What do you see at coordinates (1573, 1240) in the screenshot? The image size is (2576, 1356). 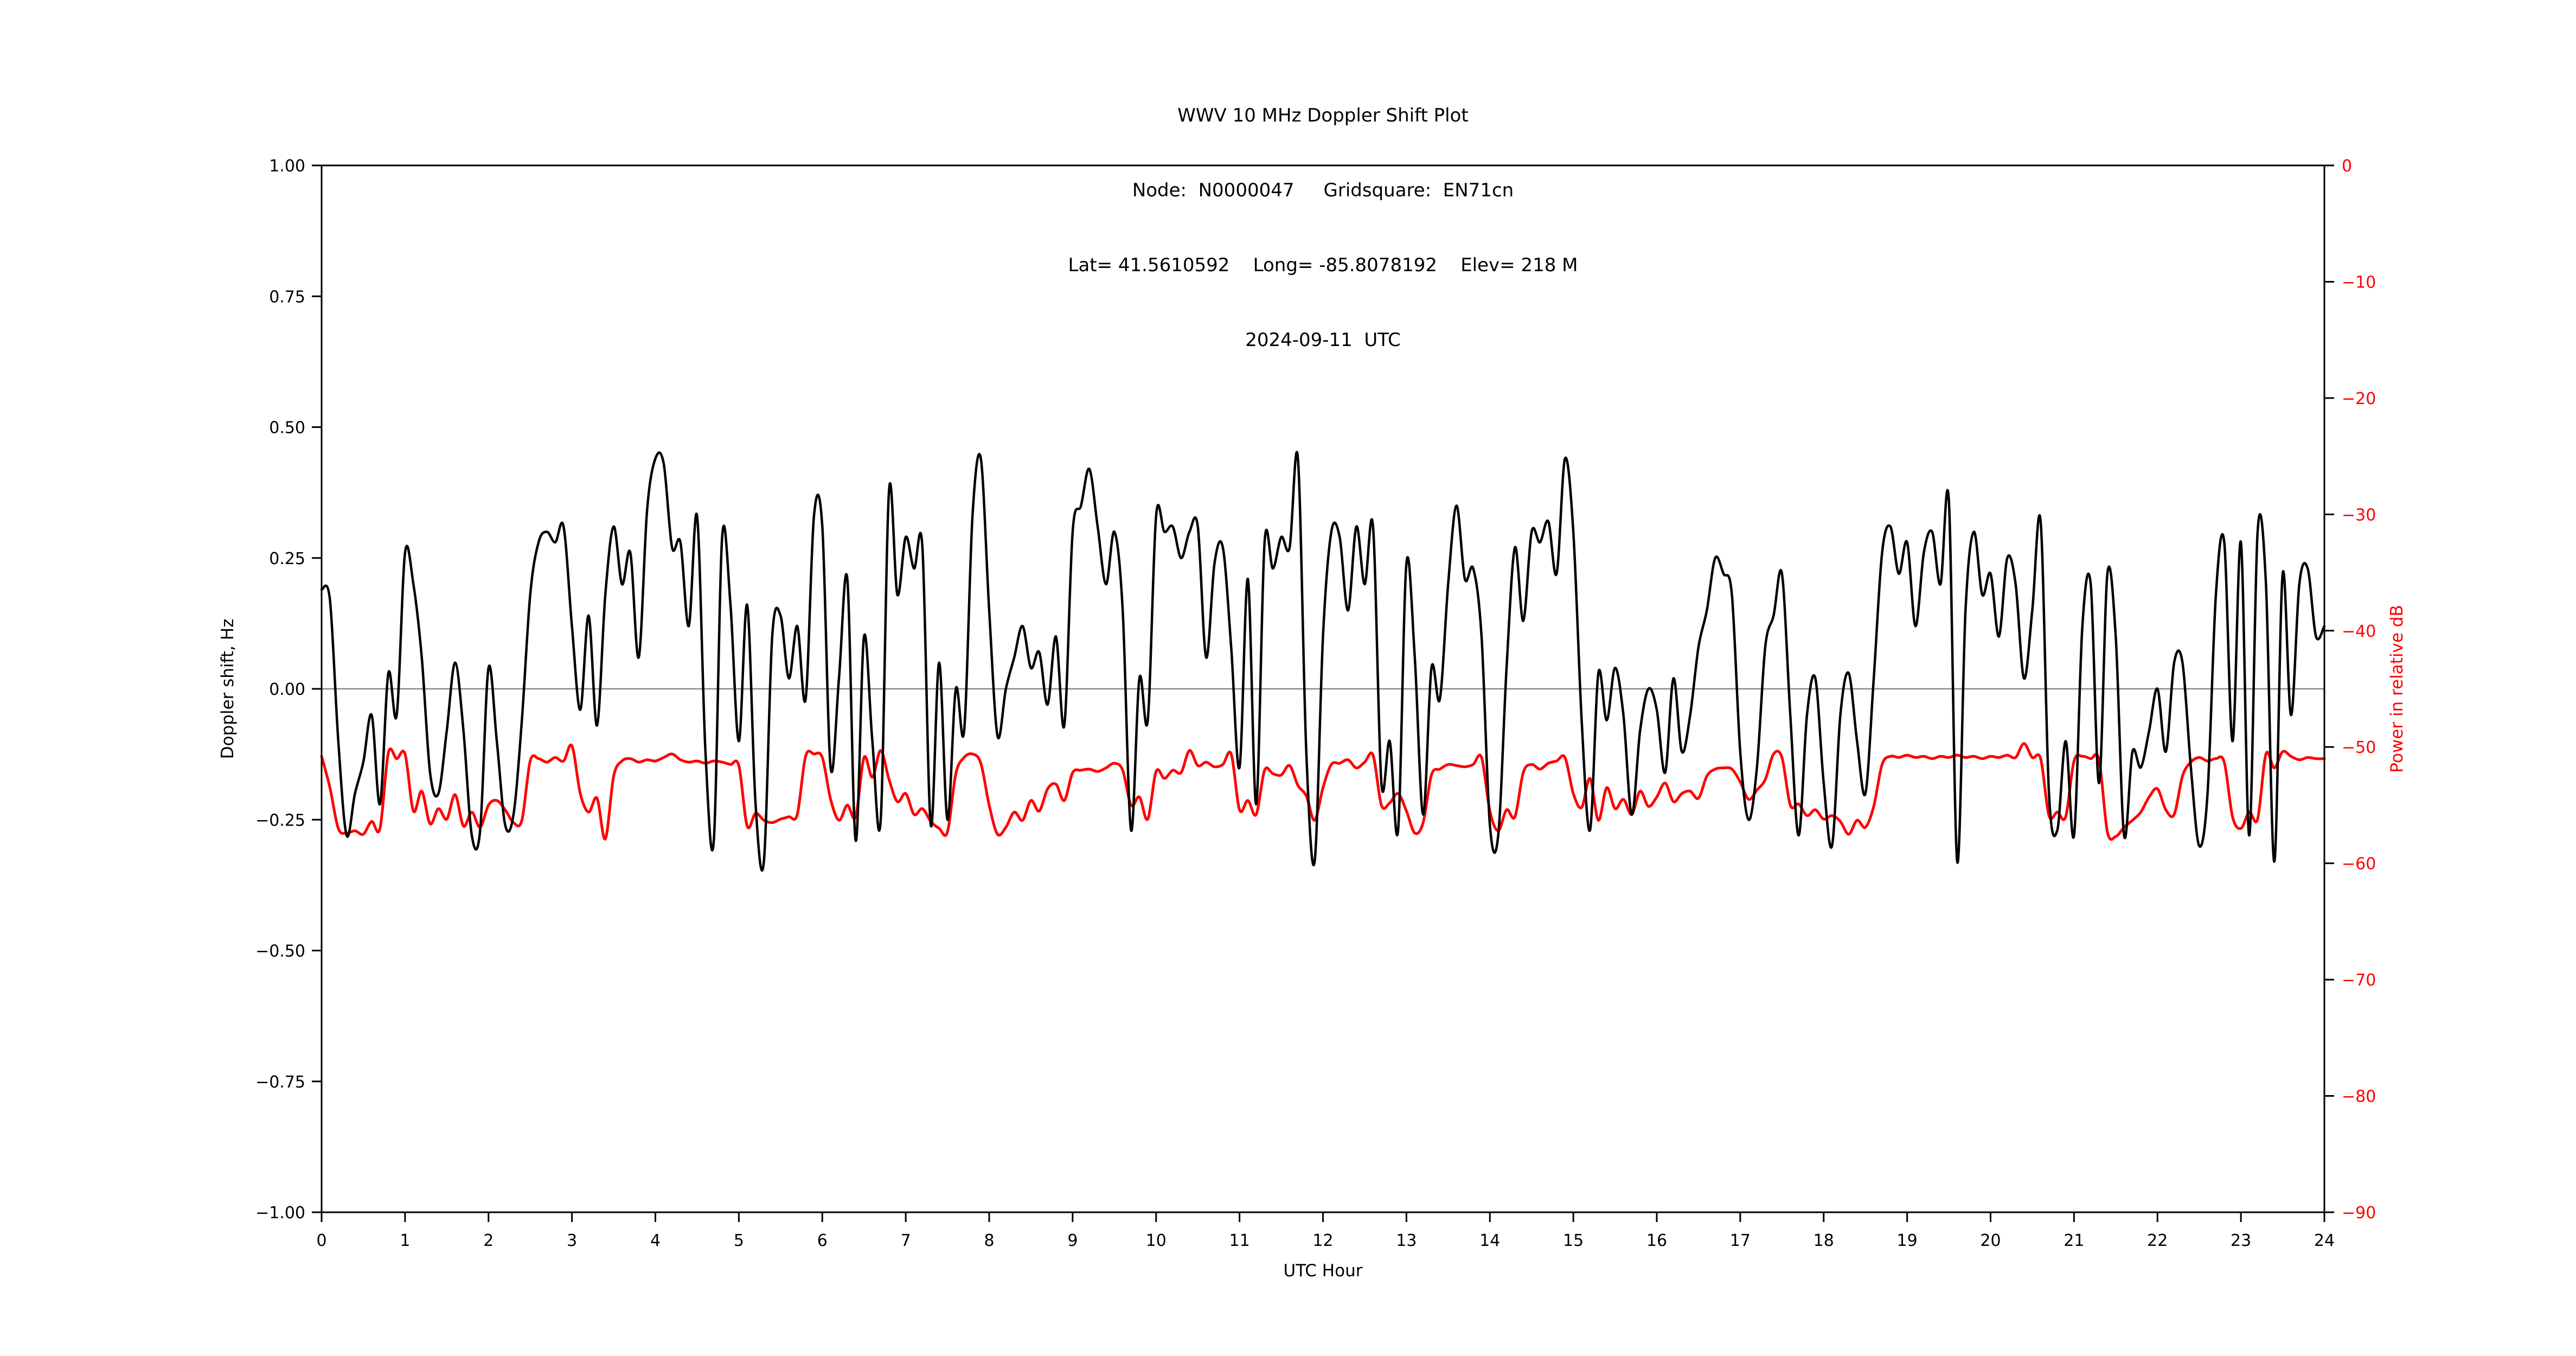 I see `x-tick-label: 15` at bounding box center [1573, 1240].